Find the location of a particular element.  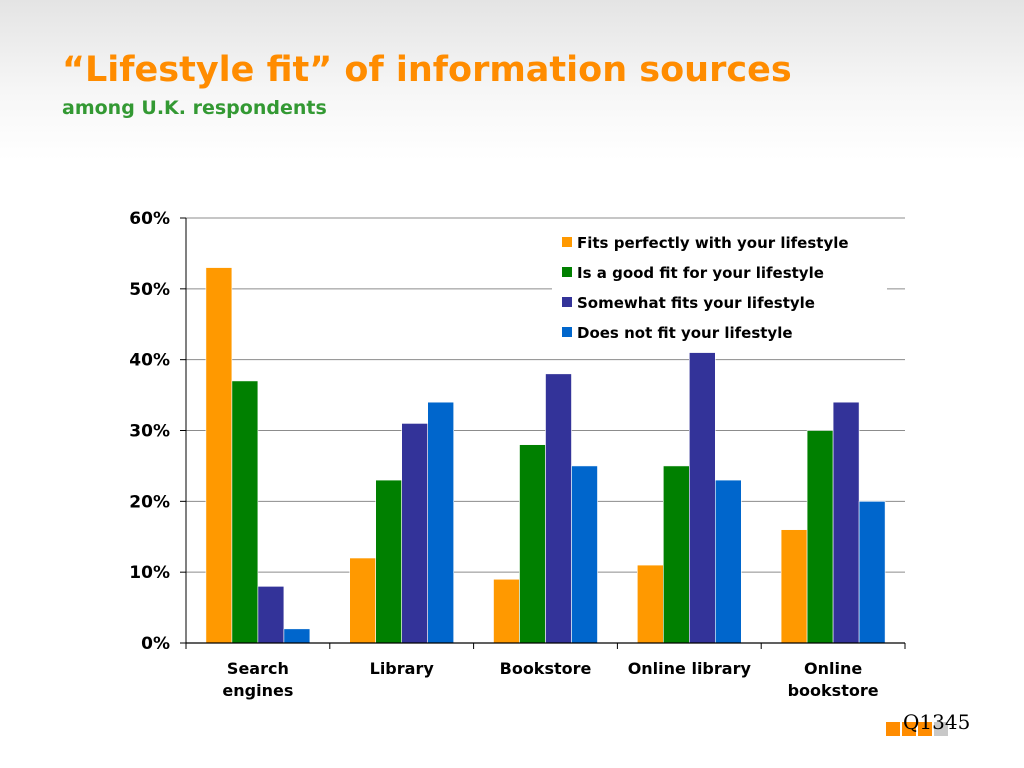

x-tick-label: Online library is located at coordinates (690, 668).